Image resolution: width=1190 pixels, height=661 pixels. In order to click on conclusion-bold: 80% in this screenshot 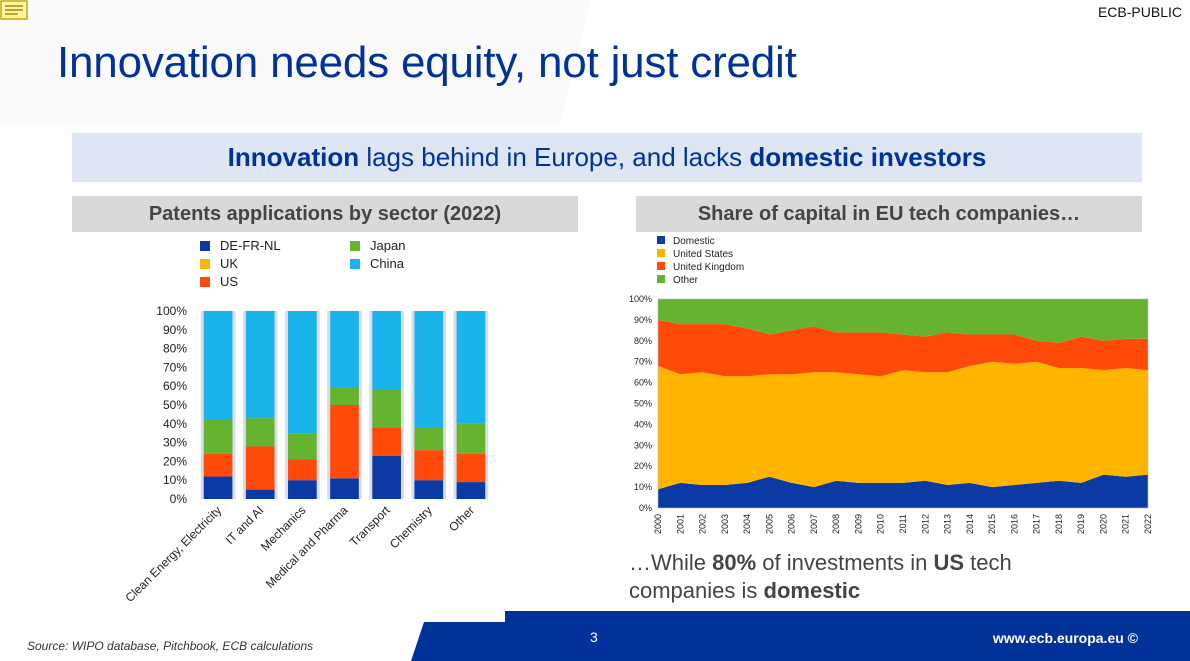, I will do `click(734, 562)`.